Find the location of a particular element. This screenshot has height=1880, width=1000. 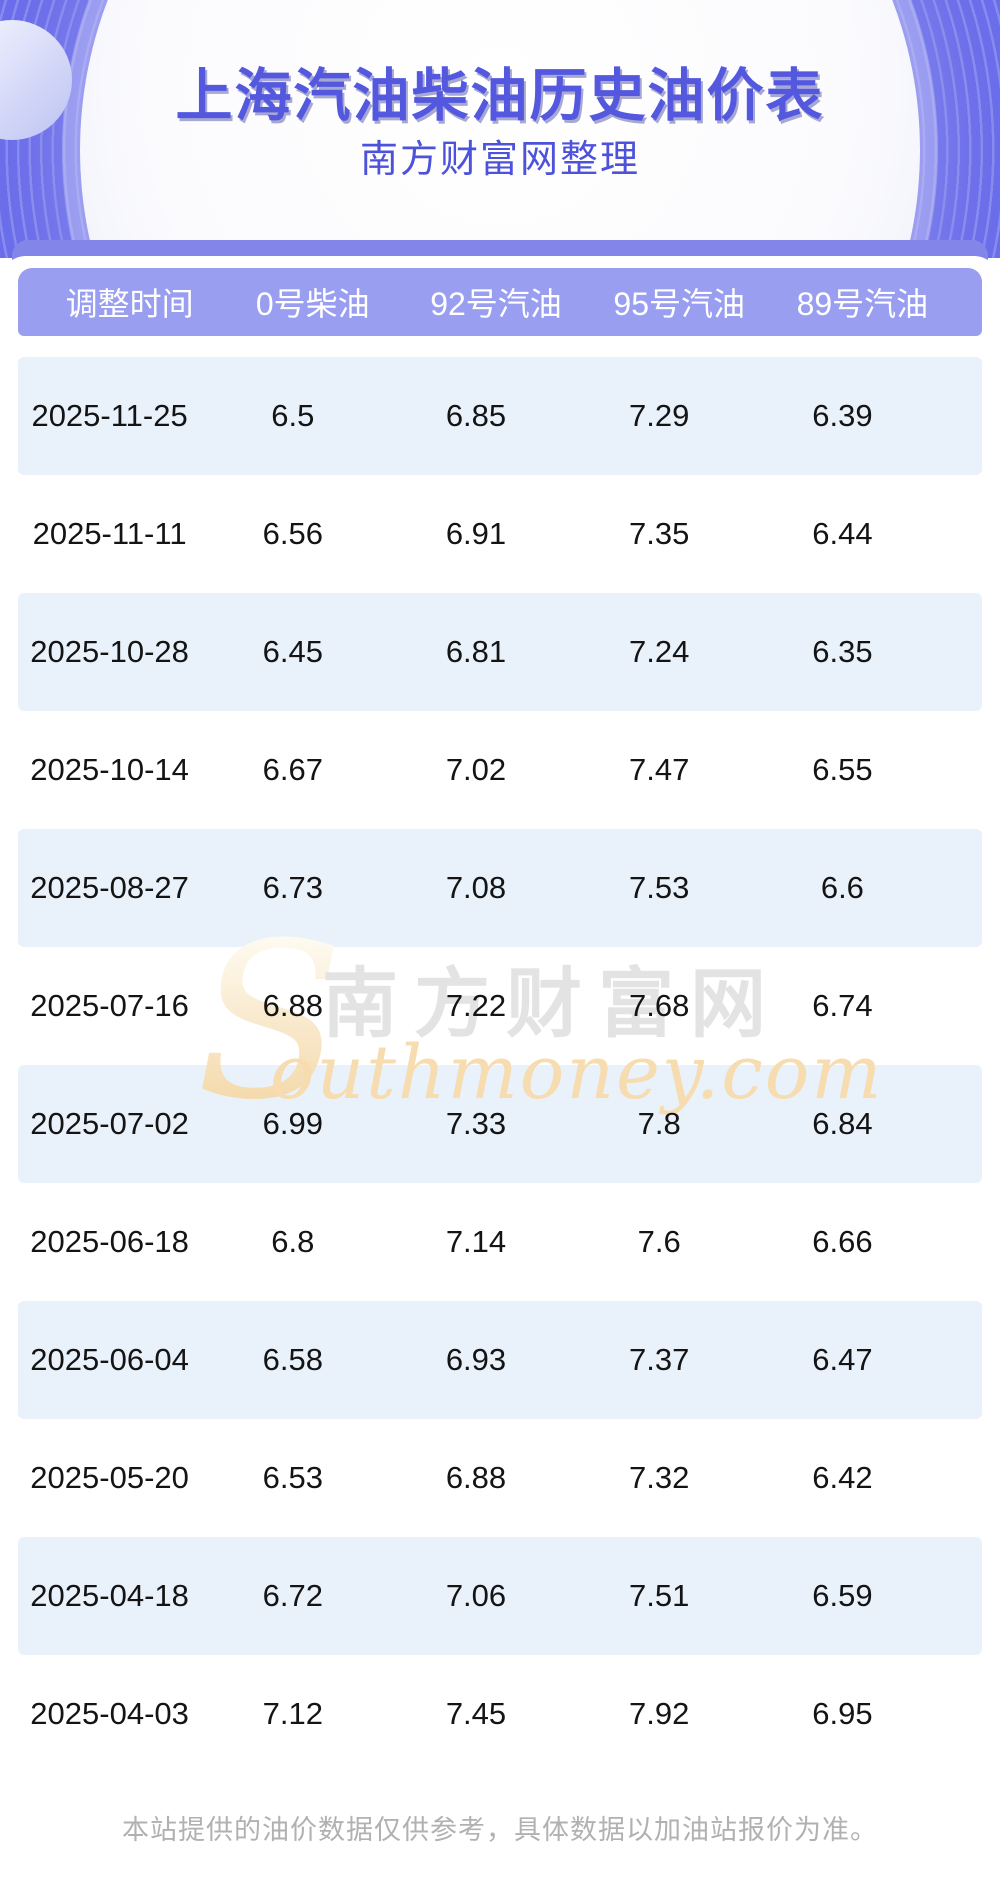

price-cell: 7.92 is located at coordinates (659, 1713).